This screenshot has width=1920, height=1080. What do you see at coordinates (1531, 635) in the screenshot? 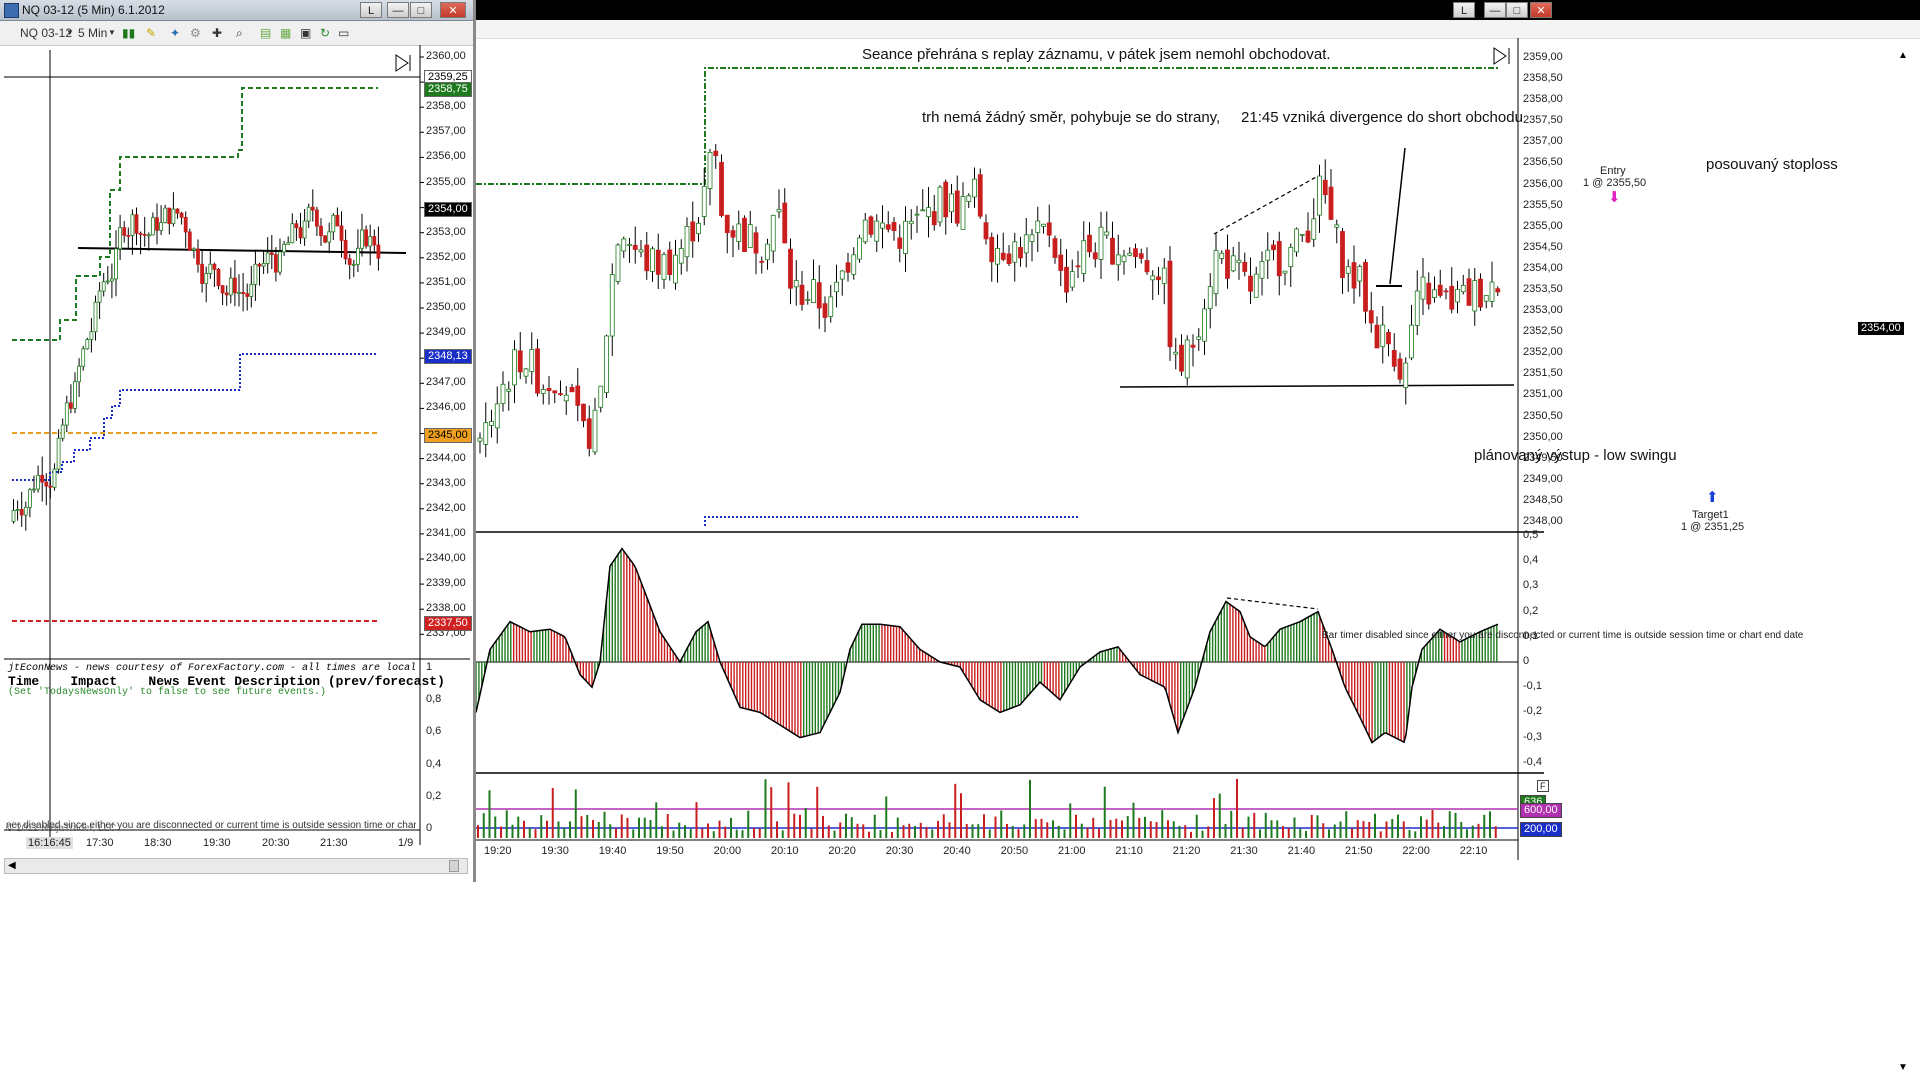
I see `osc-tick: 0,1` at bounding box center [1531, 635].